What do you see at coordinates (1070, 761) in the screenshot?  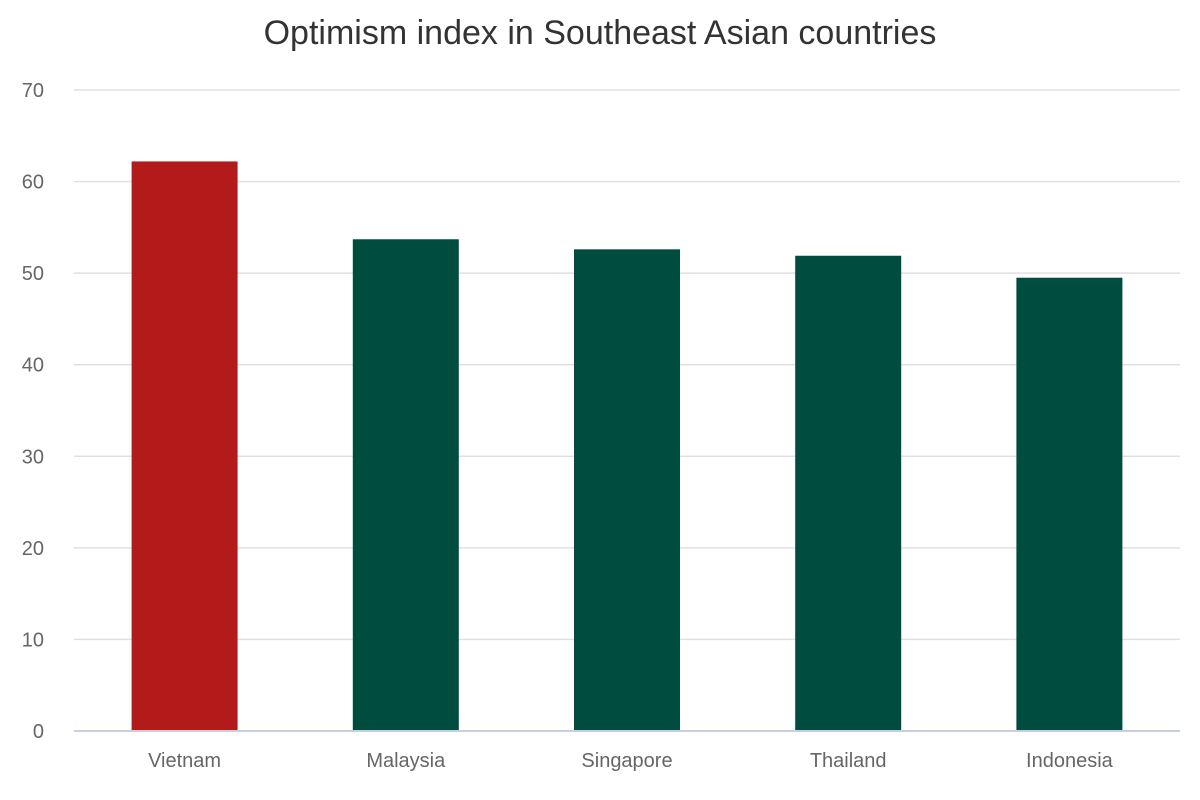 I see `x-tick-label: Indonesia` at bounding box center [1070, 761].